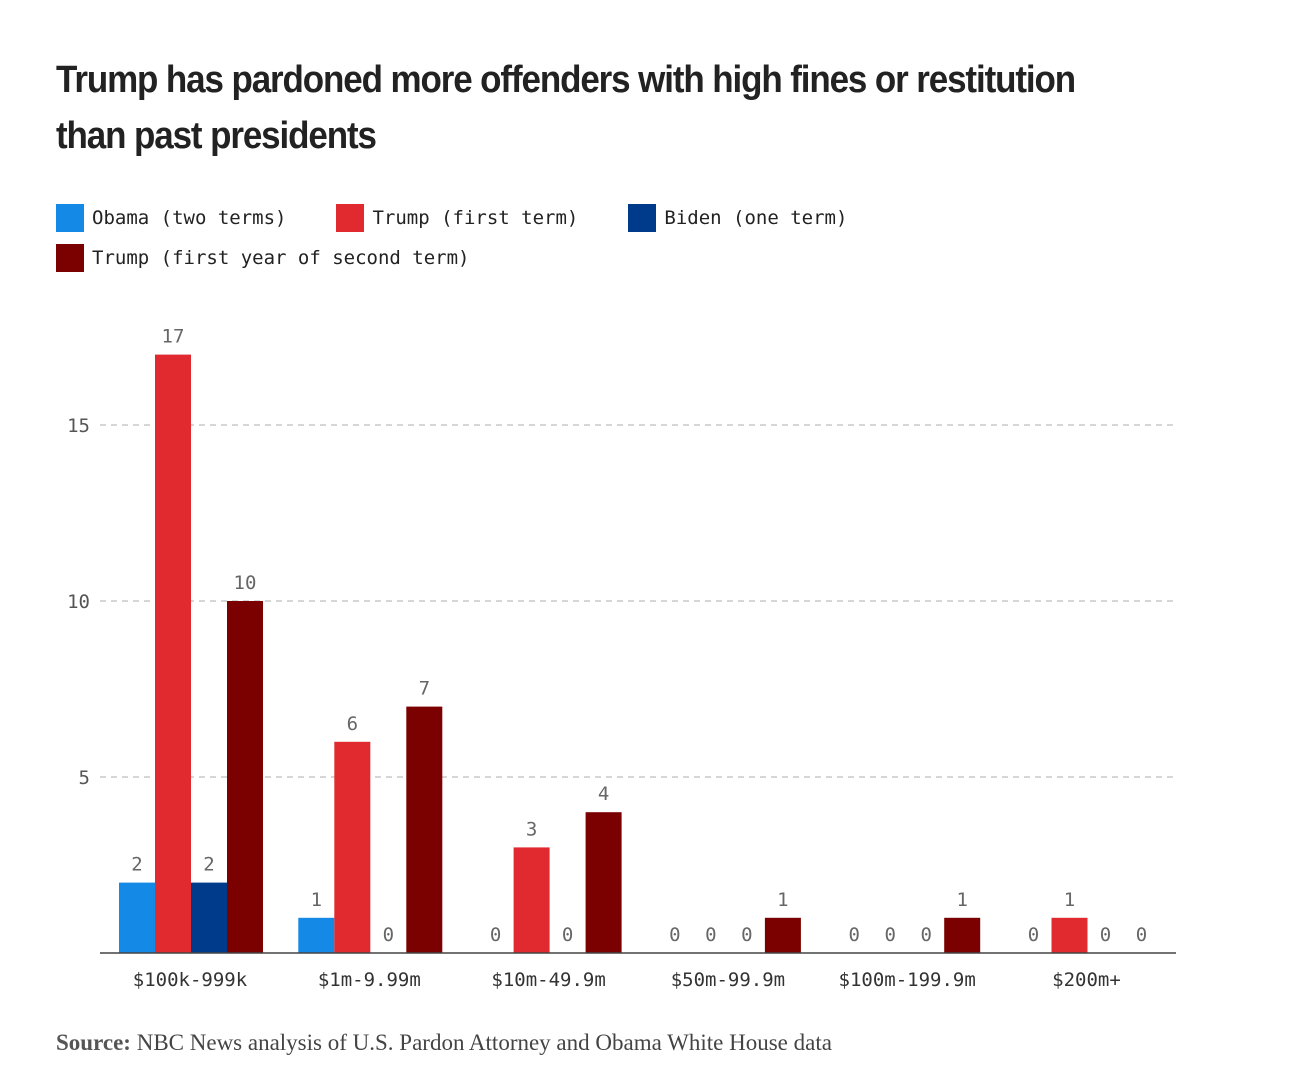 This screenshot has width=1294, height=1070. I want to click on source-label: Source:, so click(93, 1042).